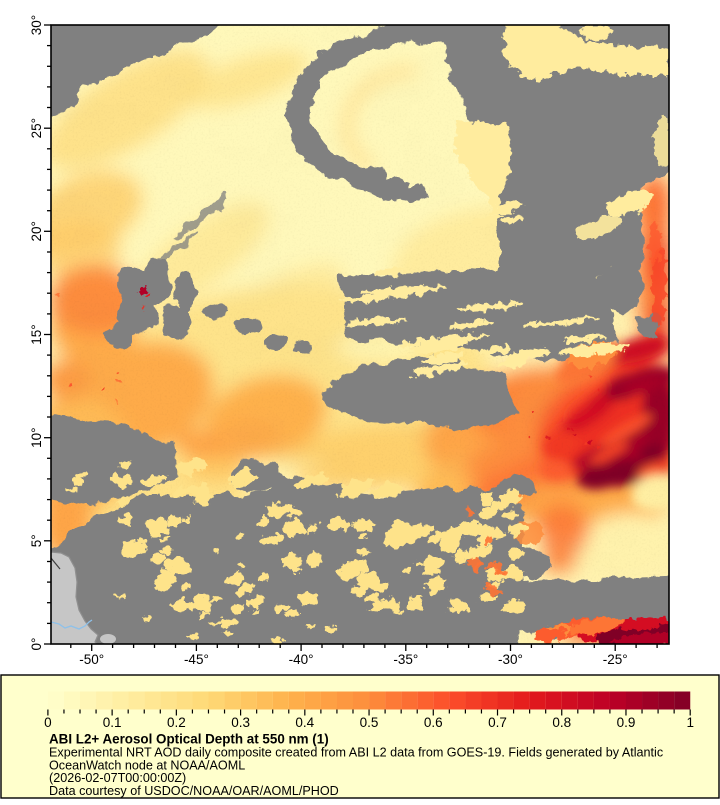 The height and width of the screenshot is (805, 720). What do you see at coordinates (433, 722) in the screenshot?
I see `svg-text: 0.6` at bounding box center [433, 722].